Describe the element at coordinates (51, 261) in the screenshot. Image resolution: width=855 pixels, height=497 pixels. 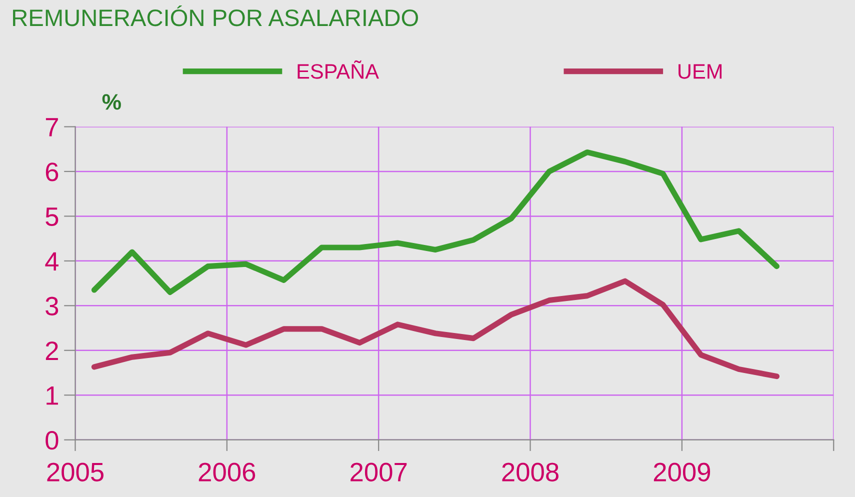
I see `y-tick-label: 4` at that location.